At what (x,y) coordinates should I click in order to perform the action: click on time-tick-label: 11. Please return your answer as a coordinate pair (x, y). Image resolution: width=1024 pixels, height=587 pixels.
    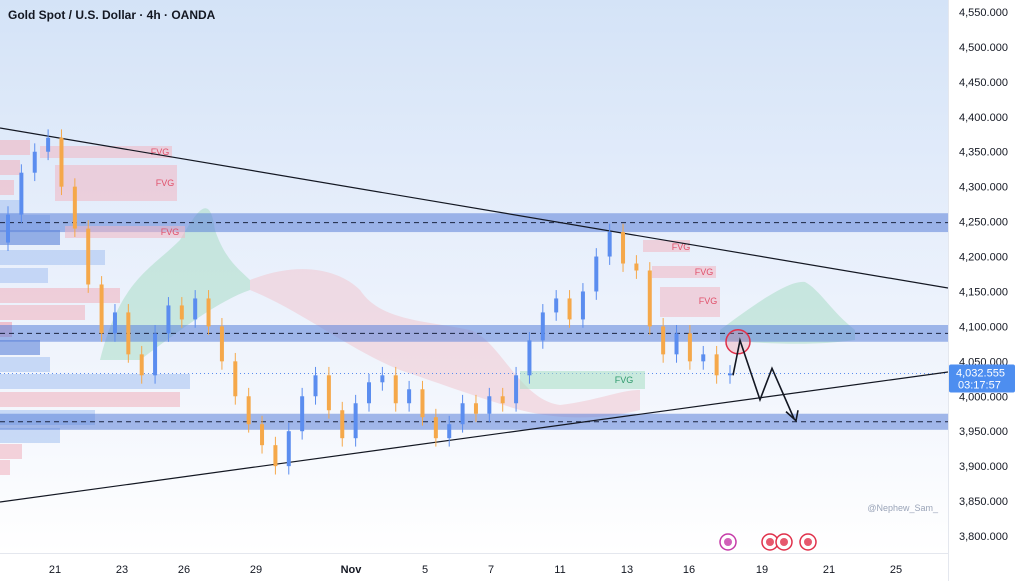
    Looking at the image, I should click on (559, 570).